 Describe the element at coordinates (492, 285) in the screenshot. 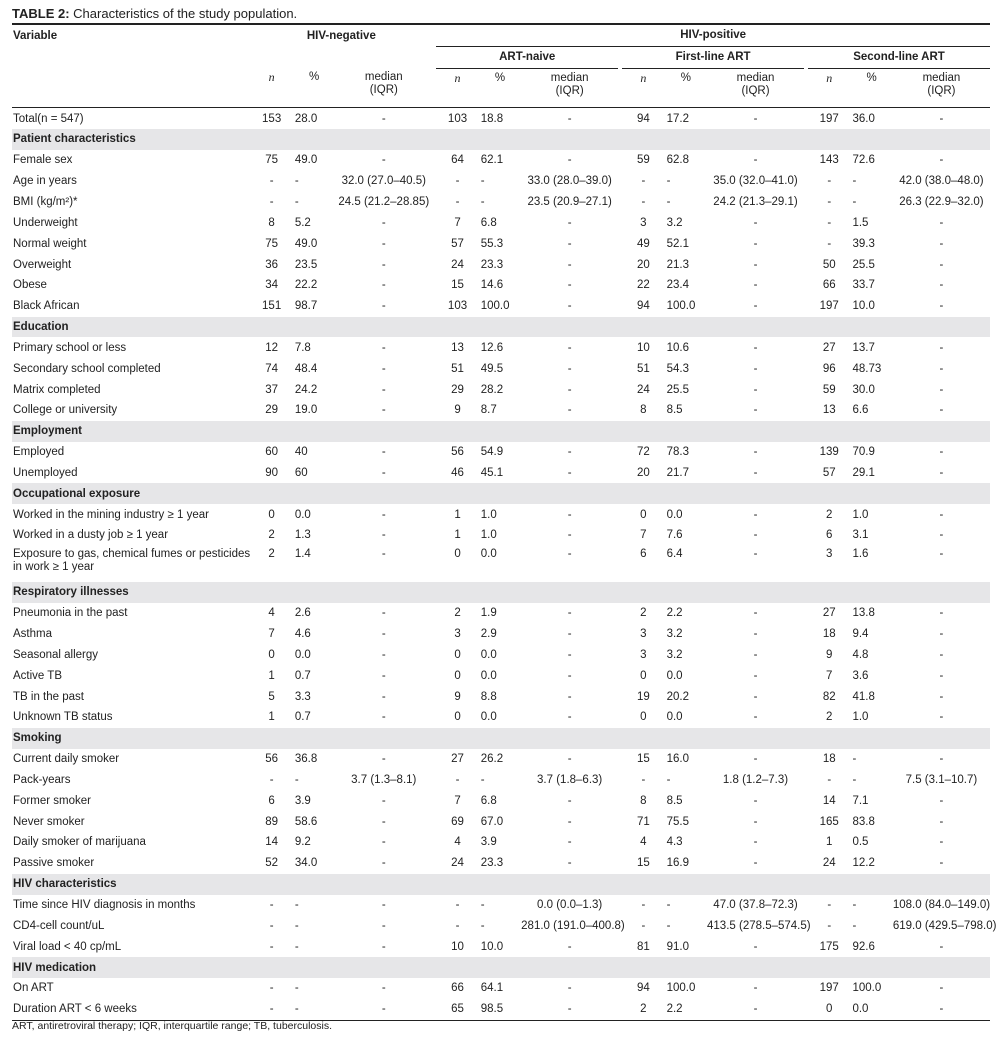

I see `cell-pct: 14.6` at that location.